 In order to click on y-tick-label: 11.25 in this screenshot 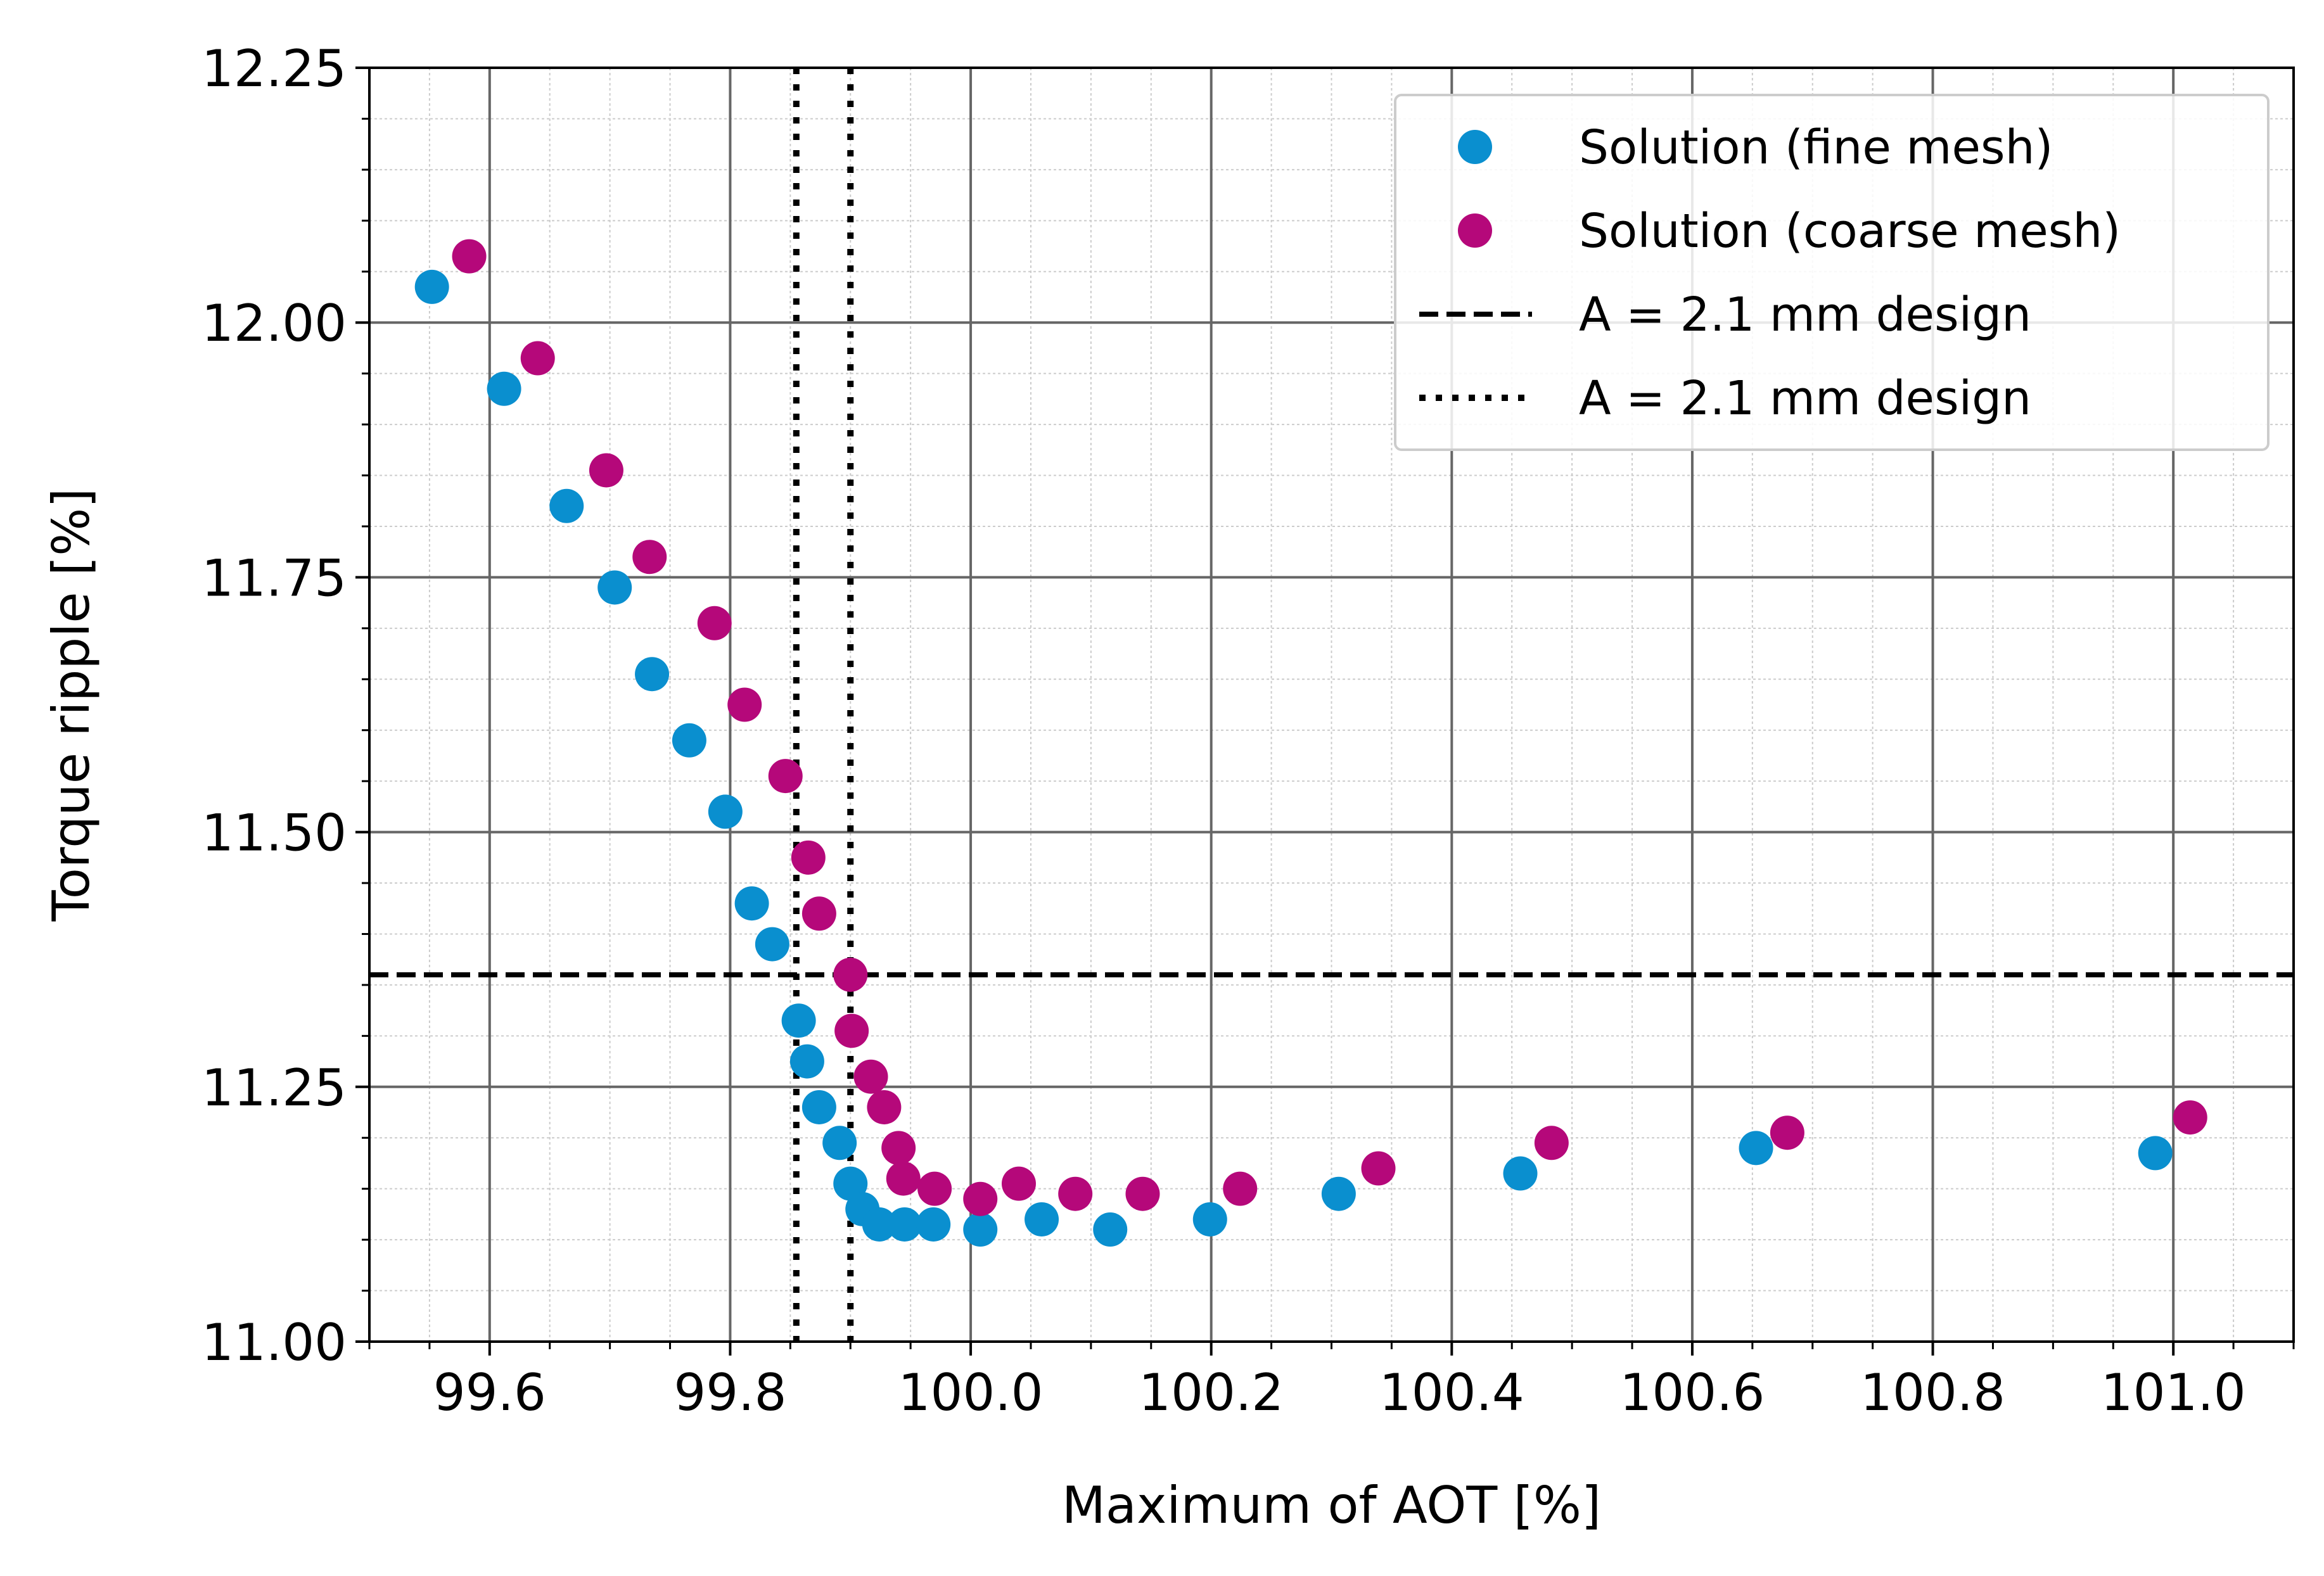, I will do `click(274, 1087)`.